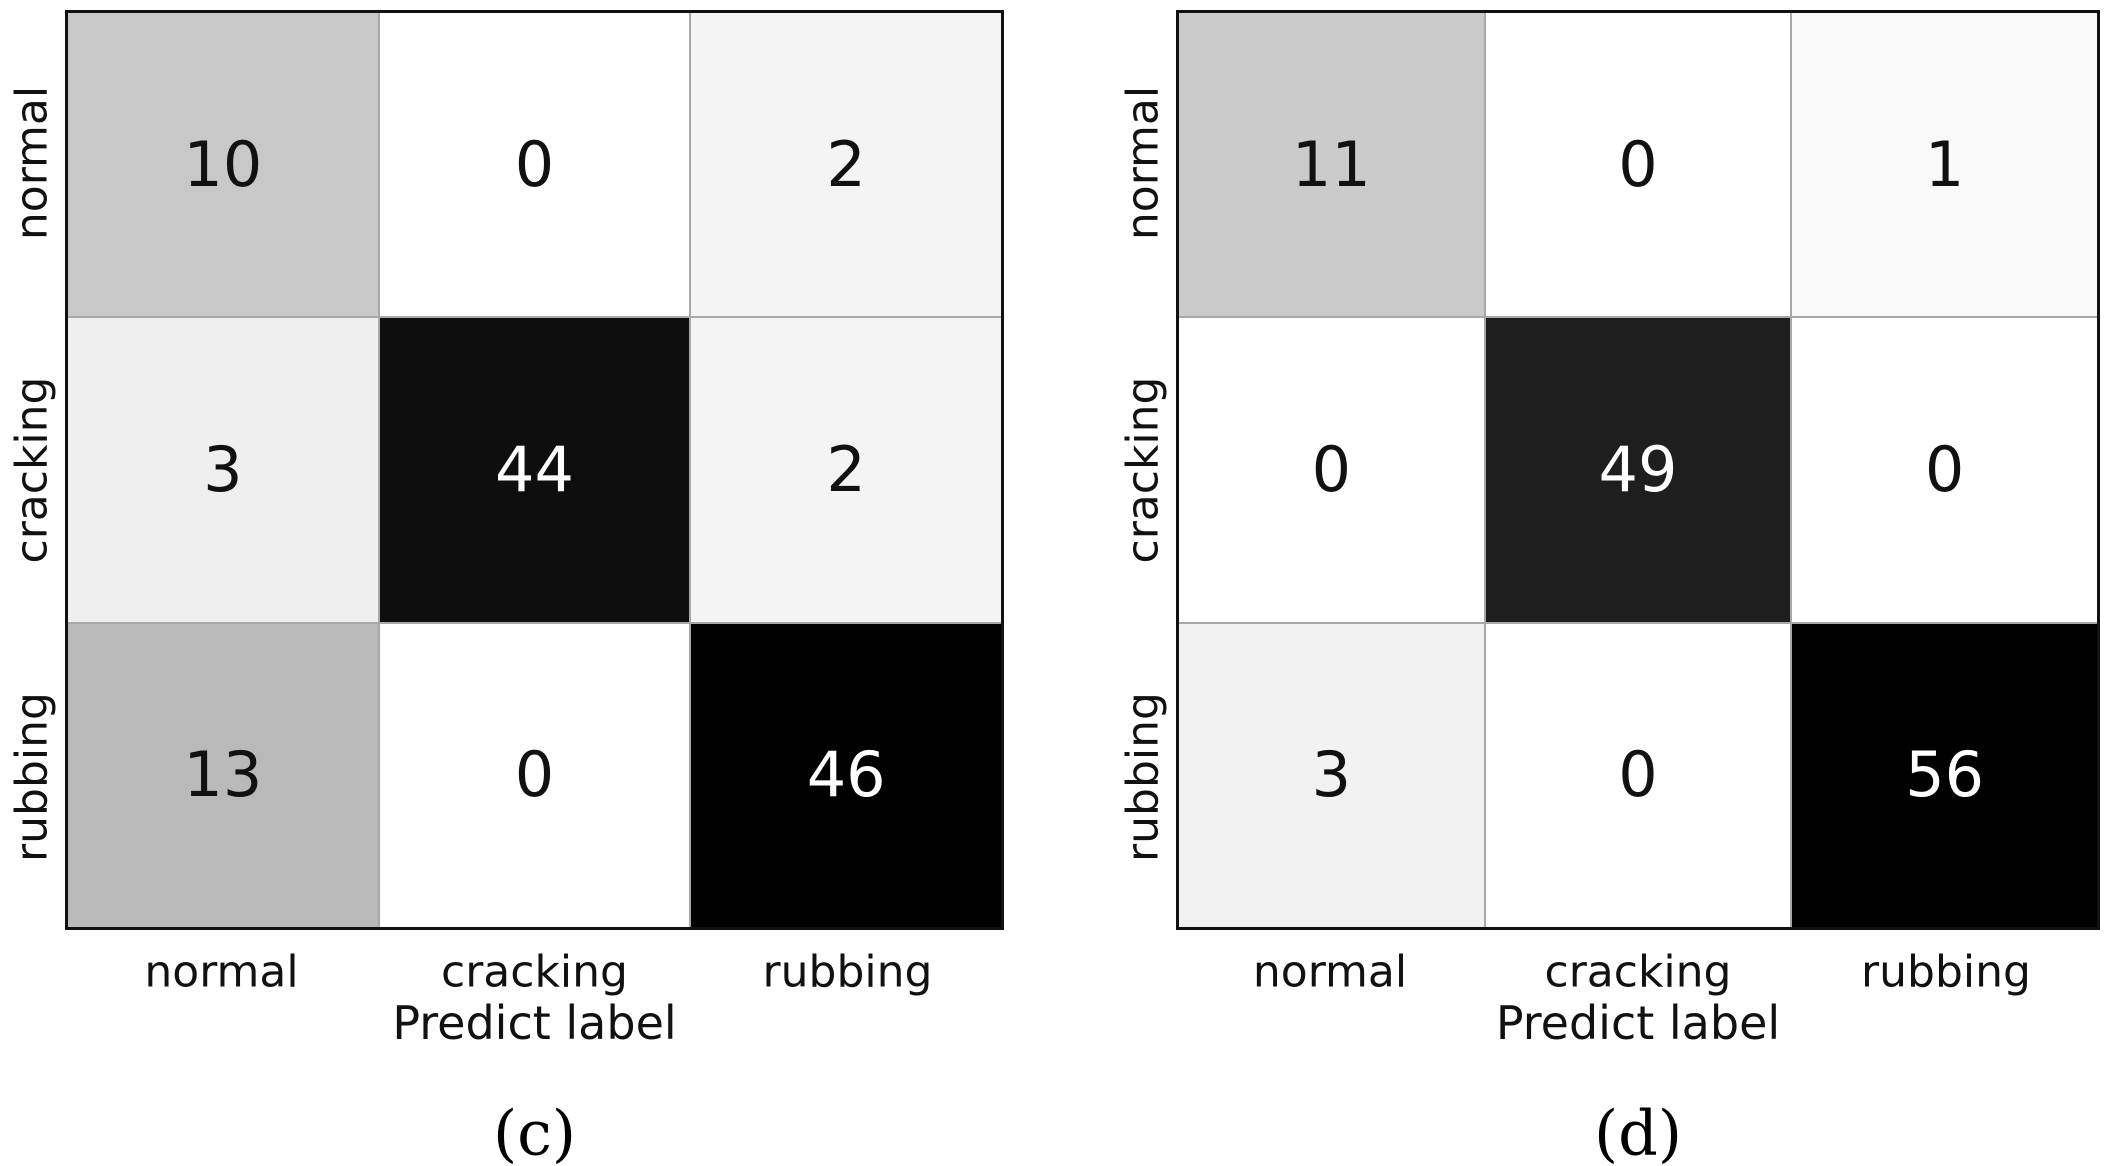 The height and width of the screenshot is (1166, 2106). I want to click on matrix-cell-r2c2: 46, so click(846, 775).